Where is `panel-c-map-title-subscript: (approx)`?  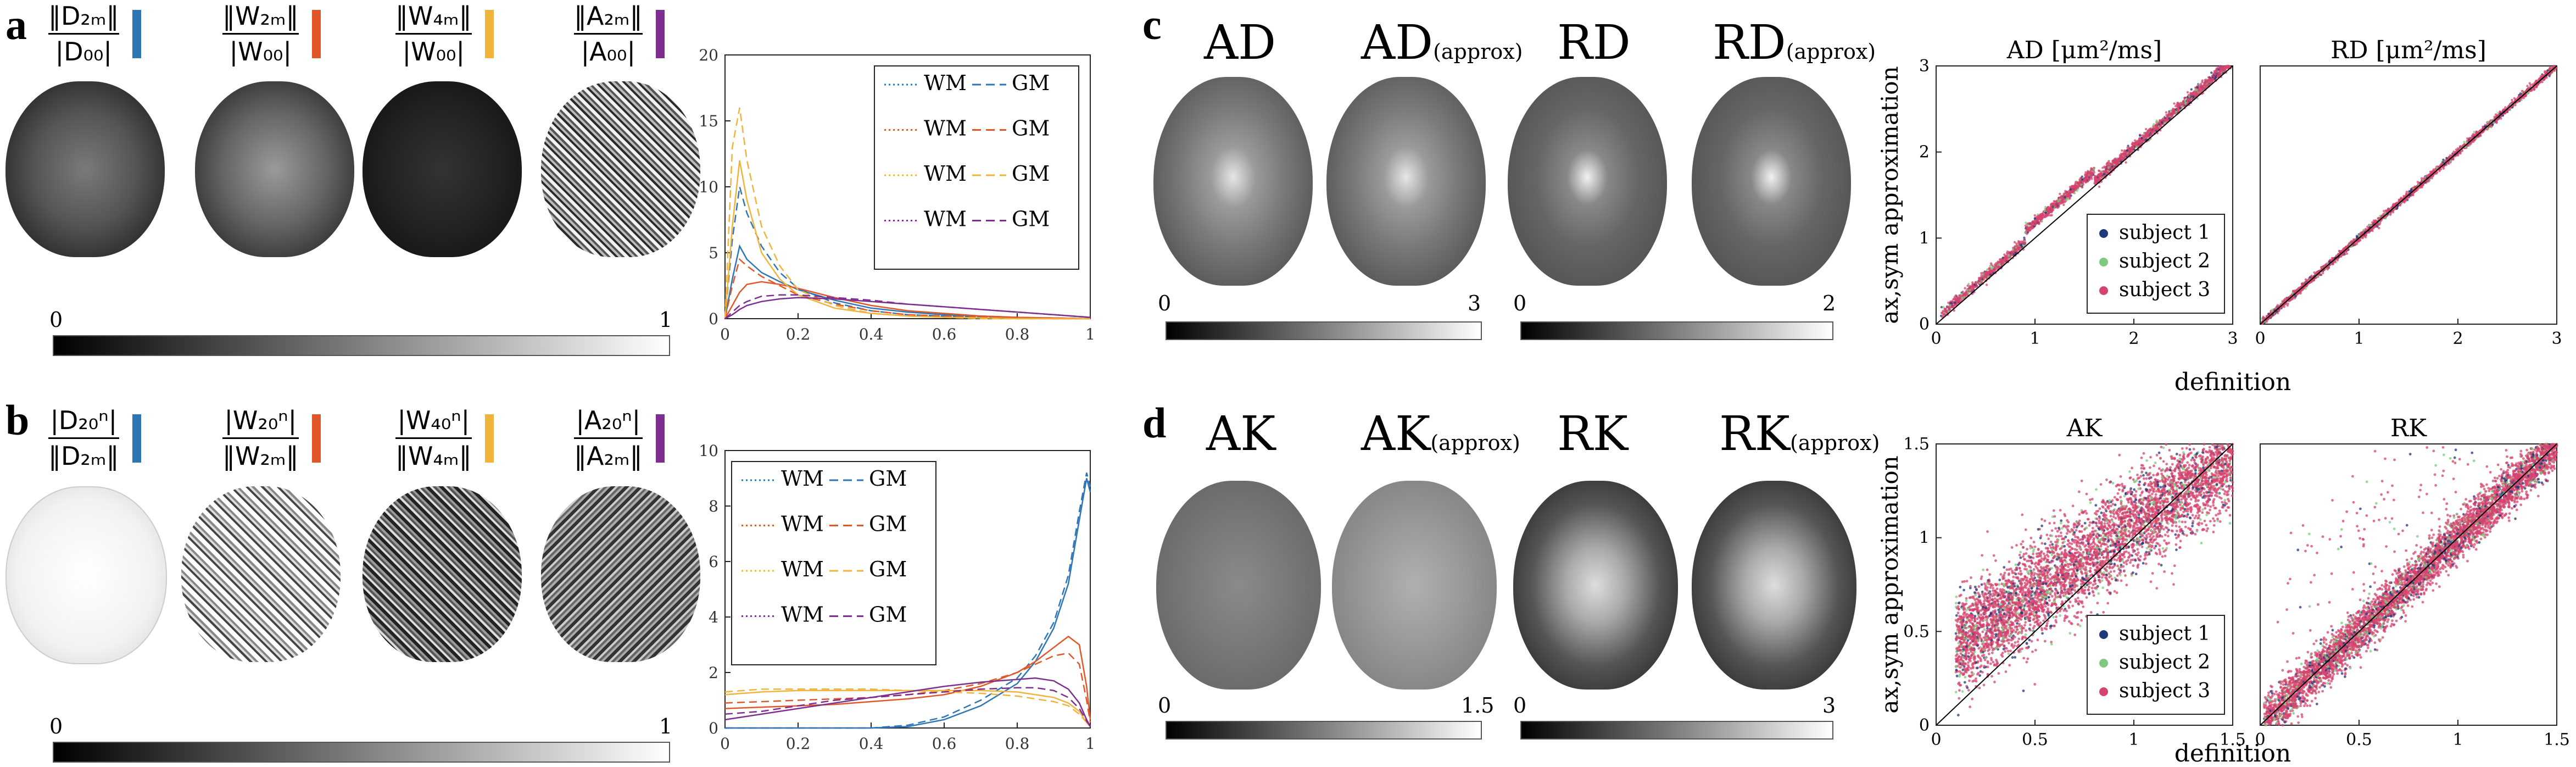
panel-c-map-title-subscript: (approx) is located at coordinates (1478, 52).